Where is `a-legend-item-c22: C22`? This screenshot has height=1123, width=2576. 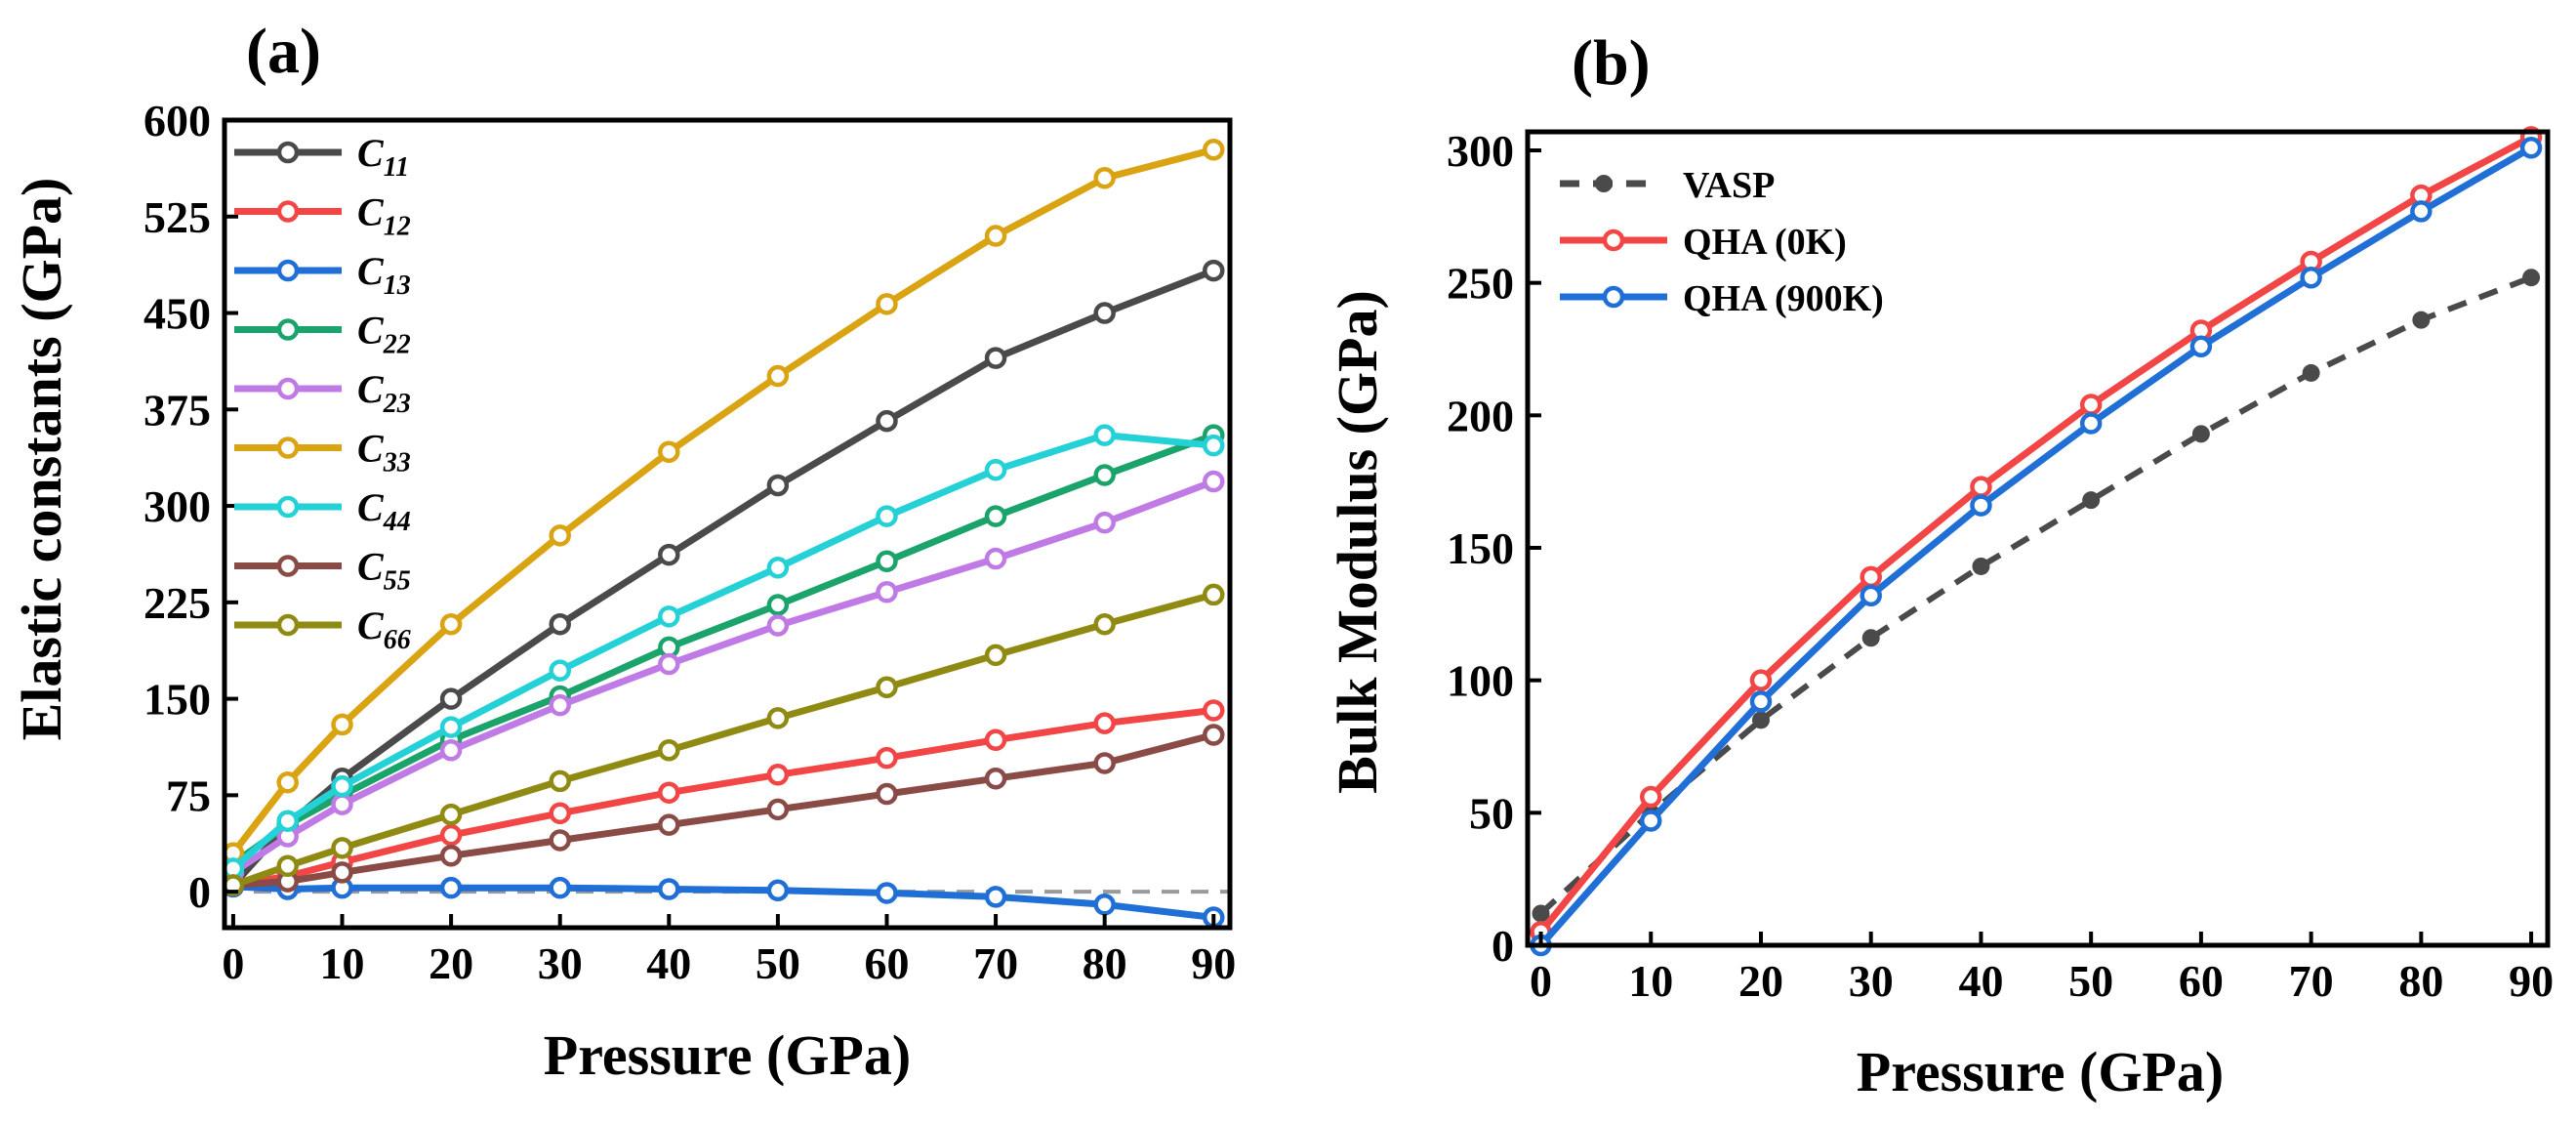 a-legend-item-c22: C22 is located at coordinates (322, 335).